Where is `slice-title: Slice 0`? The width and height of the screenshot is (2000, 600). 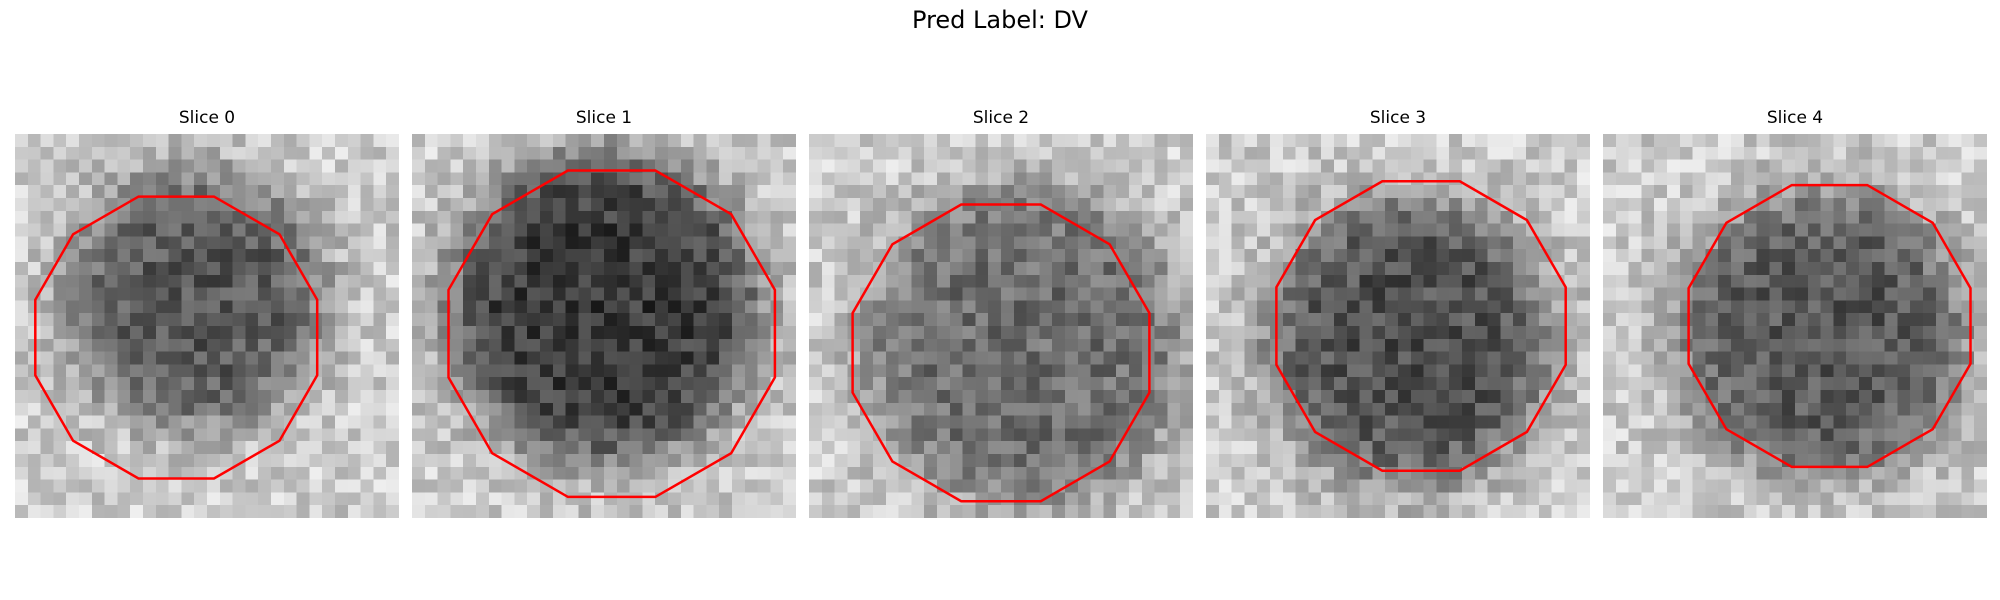
slice-title: Slice 0 is located at coordinates (207, 118).